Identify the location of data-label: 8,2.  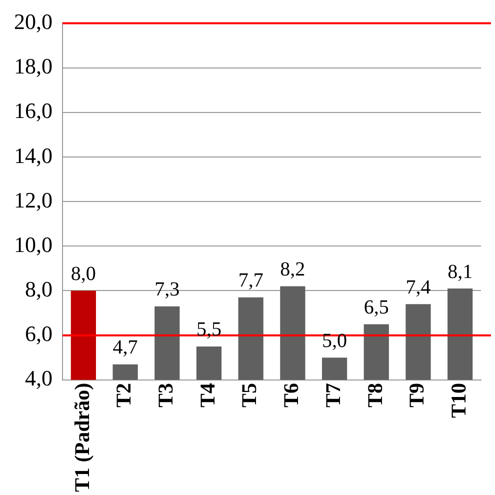
(293, 269).